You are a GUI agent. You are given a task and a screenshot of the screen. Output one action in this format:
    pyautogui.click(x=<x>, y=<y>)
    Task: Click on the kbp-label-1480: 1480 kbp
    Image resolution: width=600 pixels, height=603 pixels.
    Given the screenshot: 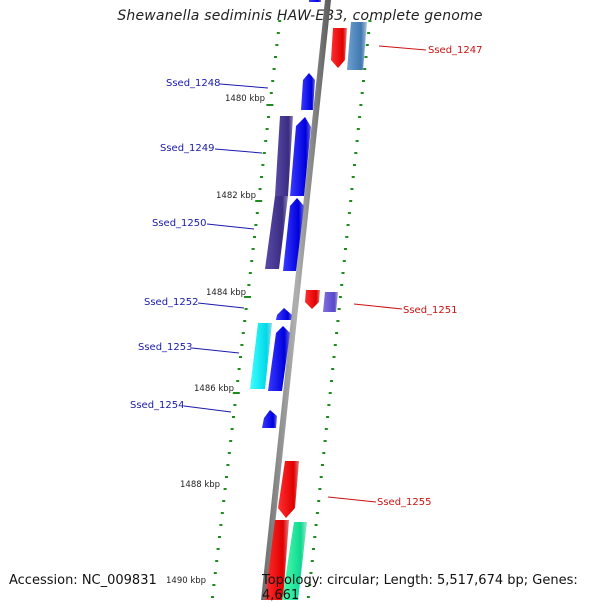 What is the action you would take?
    pyautogui.click(x=245, y=99)
    